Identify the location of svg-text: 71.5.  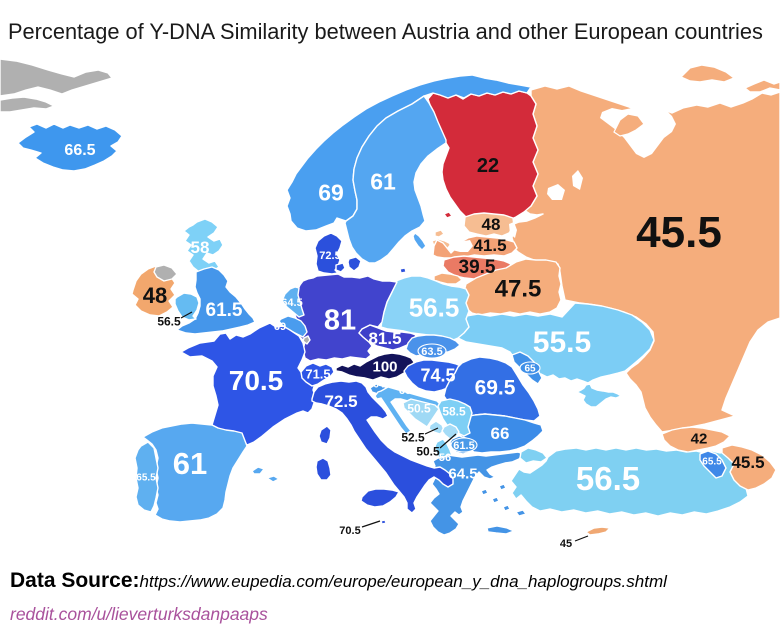
(317, 374).